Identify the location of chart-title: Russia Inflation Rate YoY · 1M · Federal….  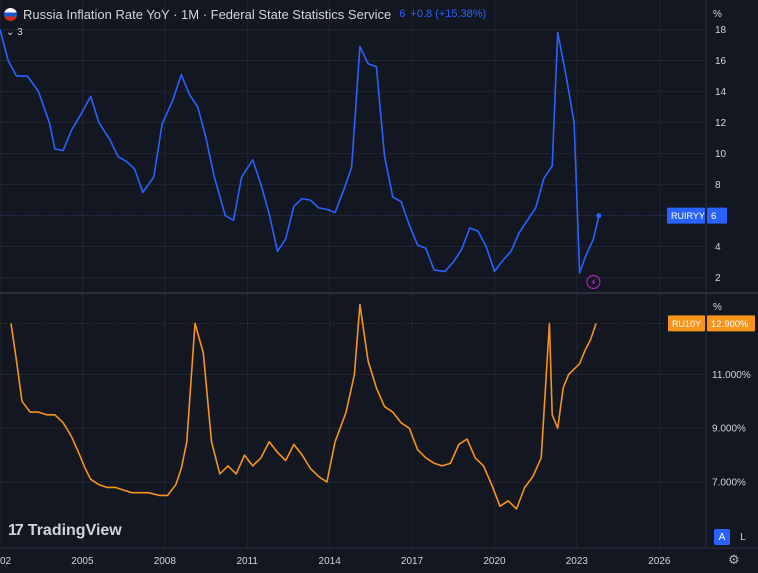
(207, 14).